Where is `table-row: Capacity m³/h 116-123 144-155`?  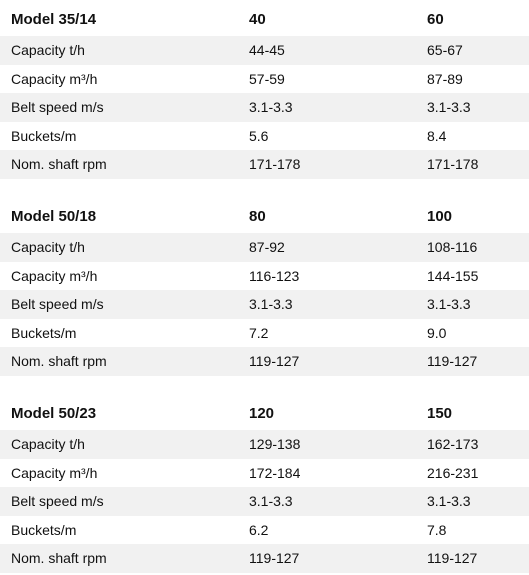 table-row: Capacity m³/h 116-123 144-155 is located at coordinates (264, 276).